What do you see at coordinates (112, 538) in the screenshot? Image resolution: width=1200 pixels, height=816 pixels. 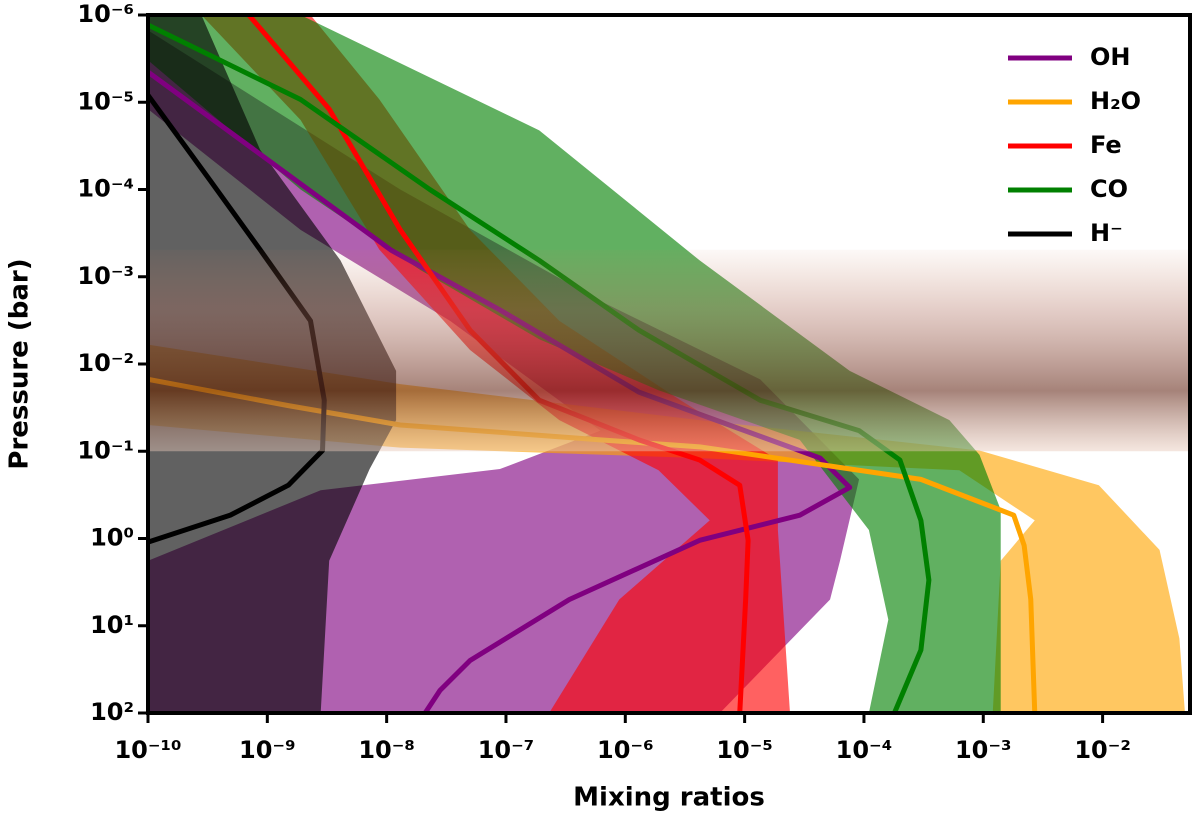 I see `y-tick-label: 10⁰` at bounding box center [112, 538].